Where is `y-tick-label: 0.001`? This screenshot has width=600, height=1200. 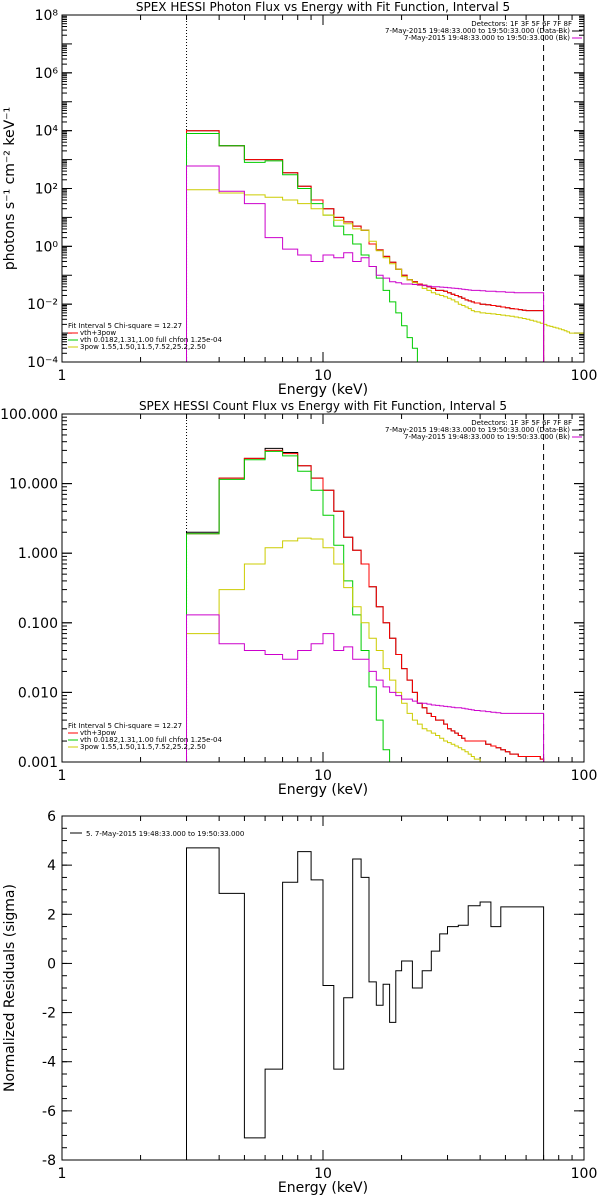 y-tick-label: 0.001 is located at coordinates (38, 763).